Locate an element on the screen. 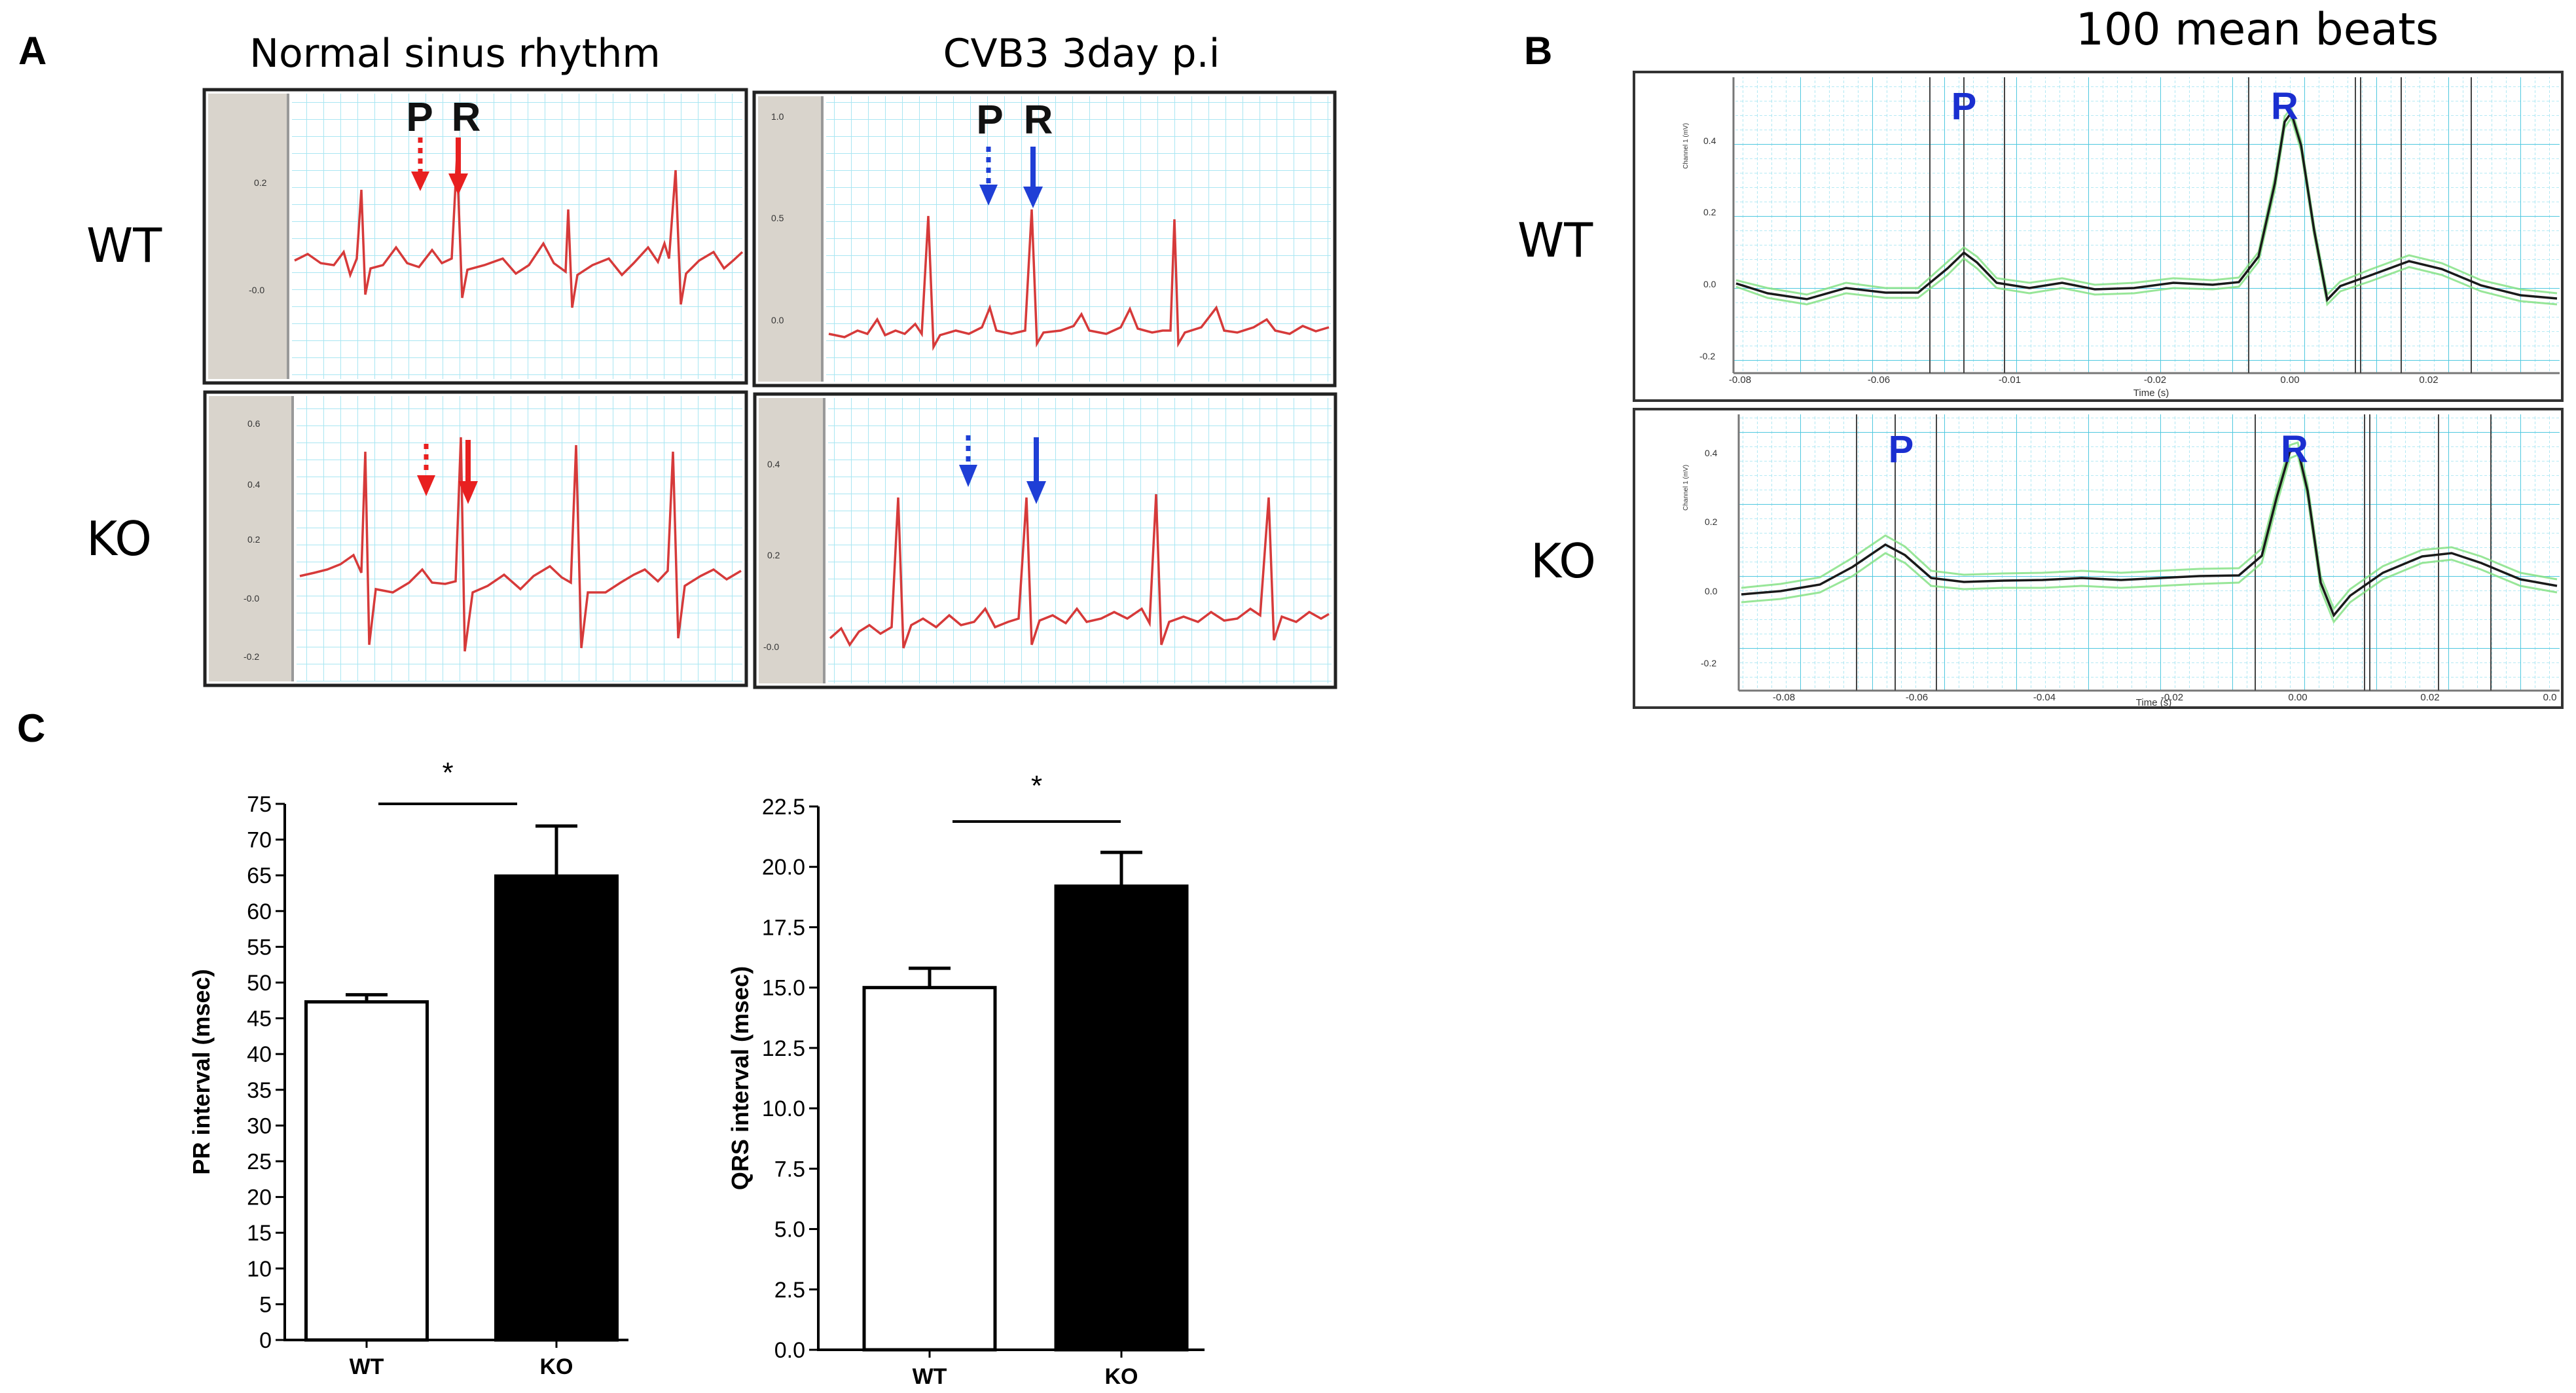  y-tick-label: 15.0 is located at coordinates (783, 988).